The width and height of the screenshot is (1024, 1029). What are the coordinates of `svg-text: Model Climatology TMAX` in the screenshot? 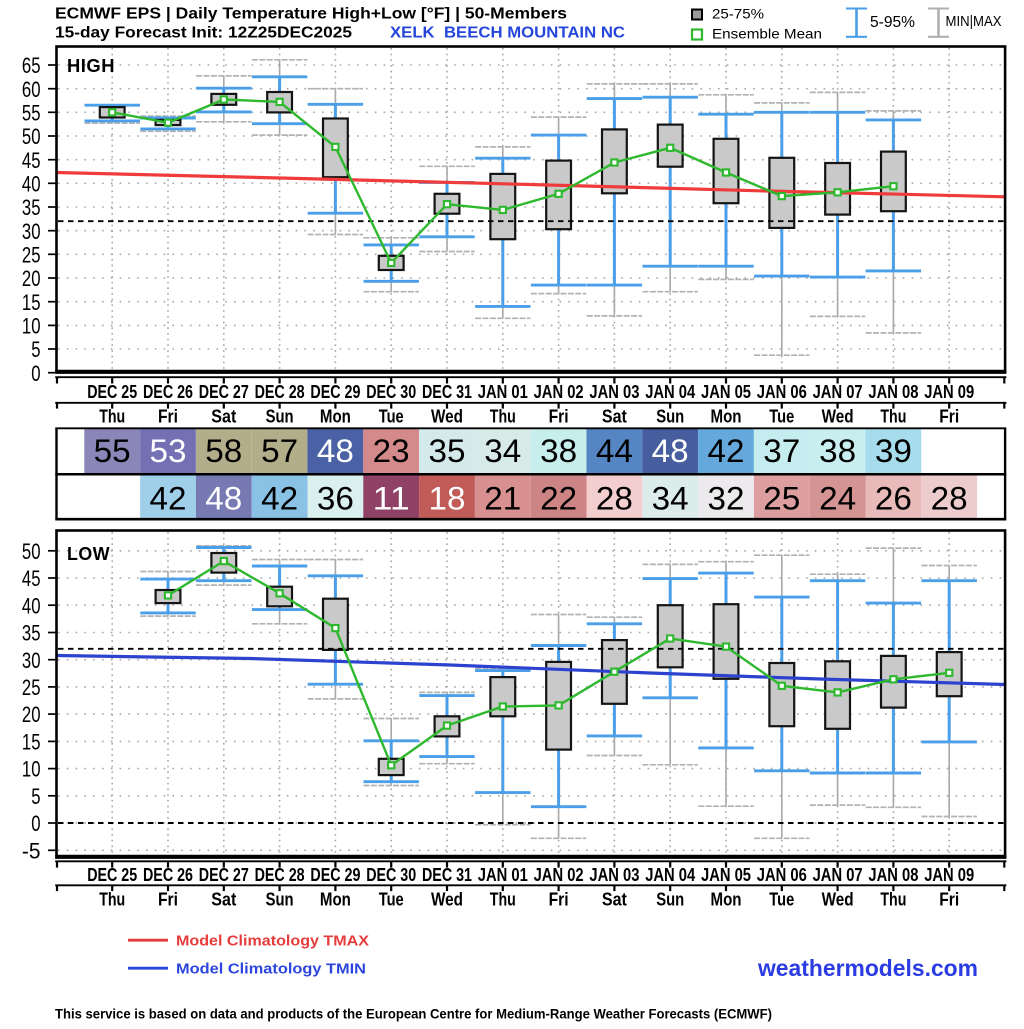 It's located at (272, 942).